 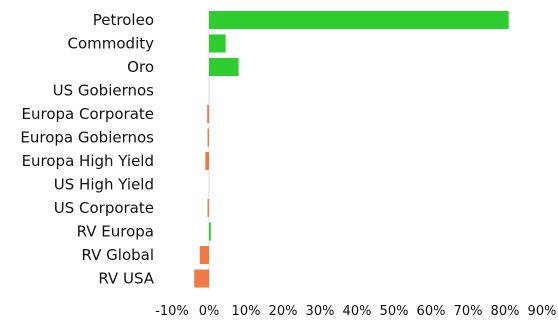 I want to click on bar-petroleo, so click(x=359, y=20).